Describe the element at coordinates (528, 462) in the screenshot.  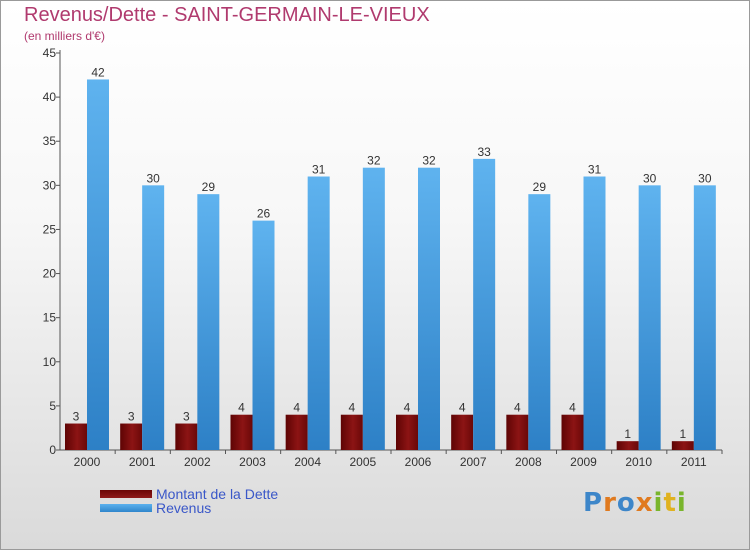
I see `x-tick-label: 2008` at that location.